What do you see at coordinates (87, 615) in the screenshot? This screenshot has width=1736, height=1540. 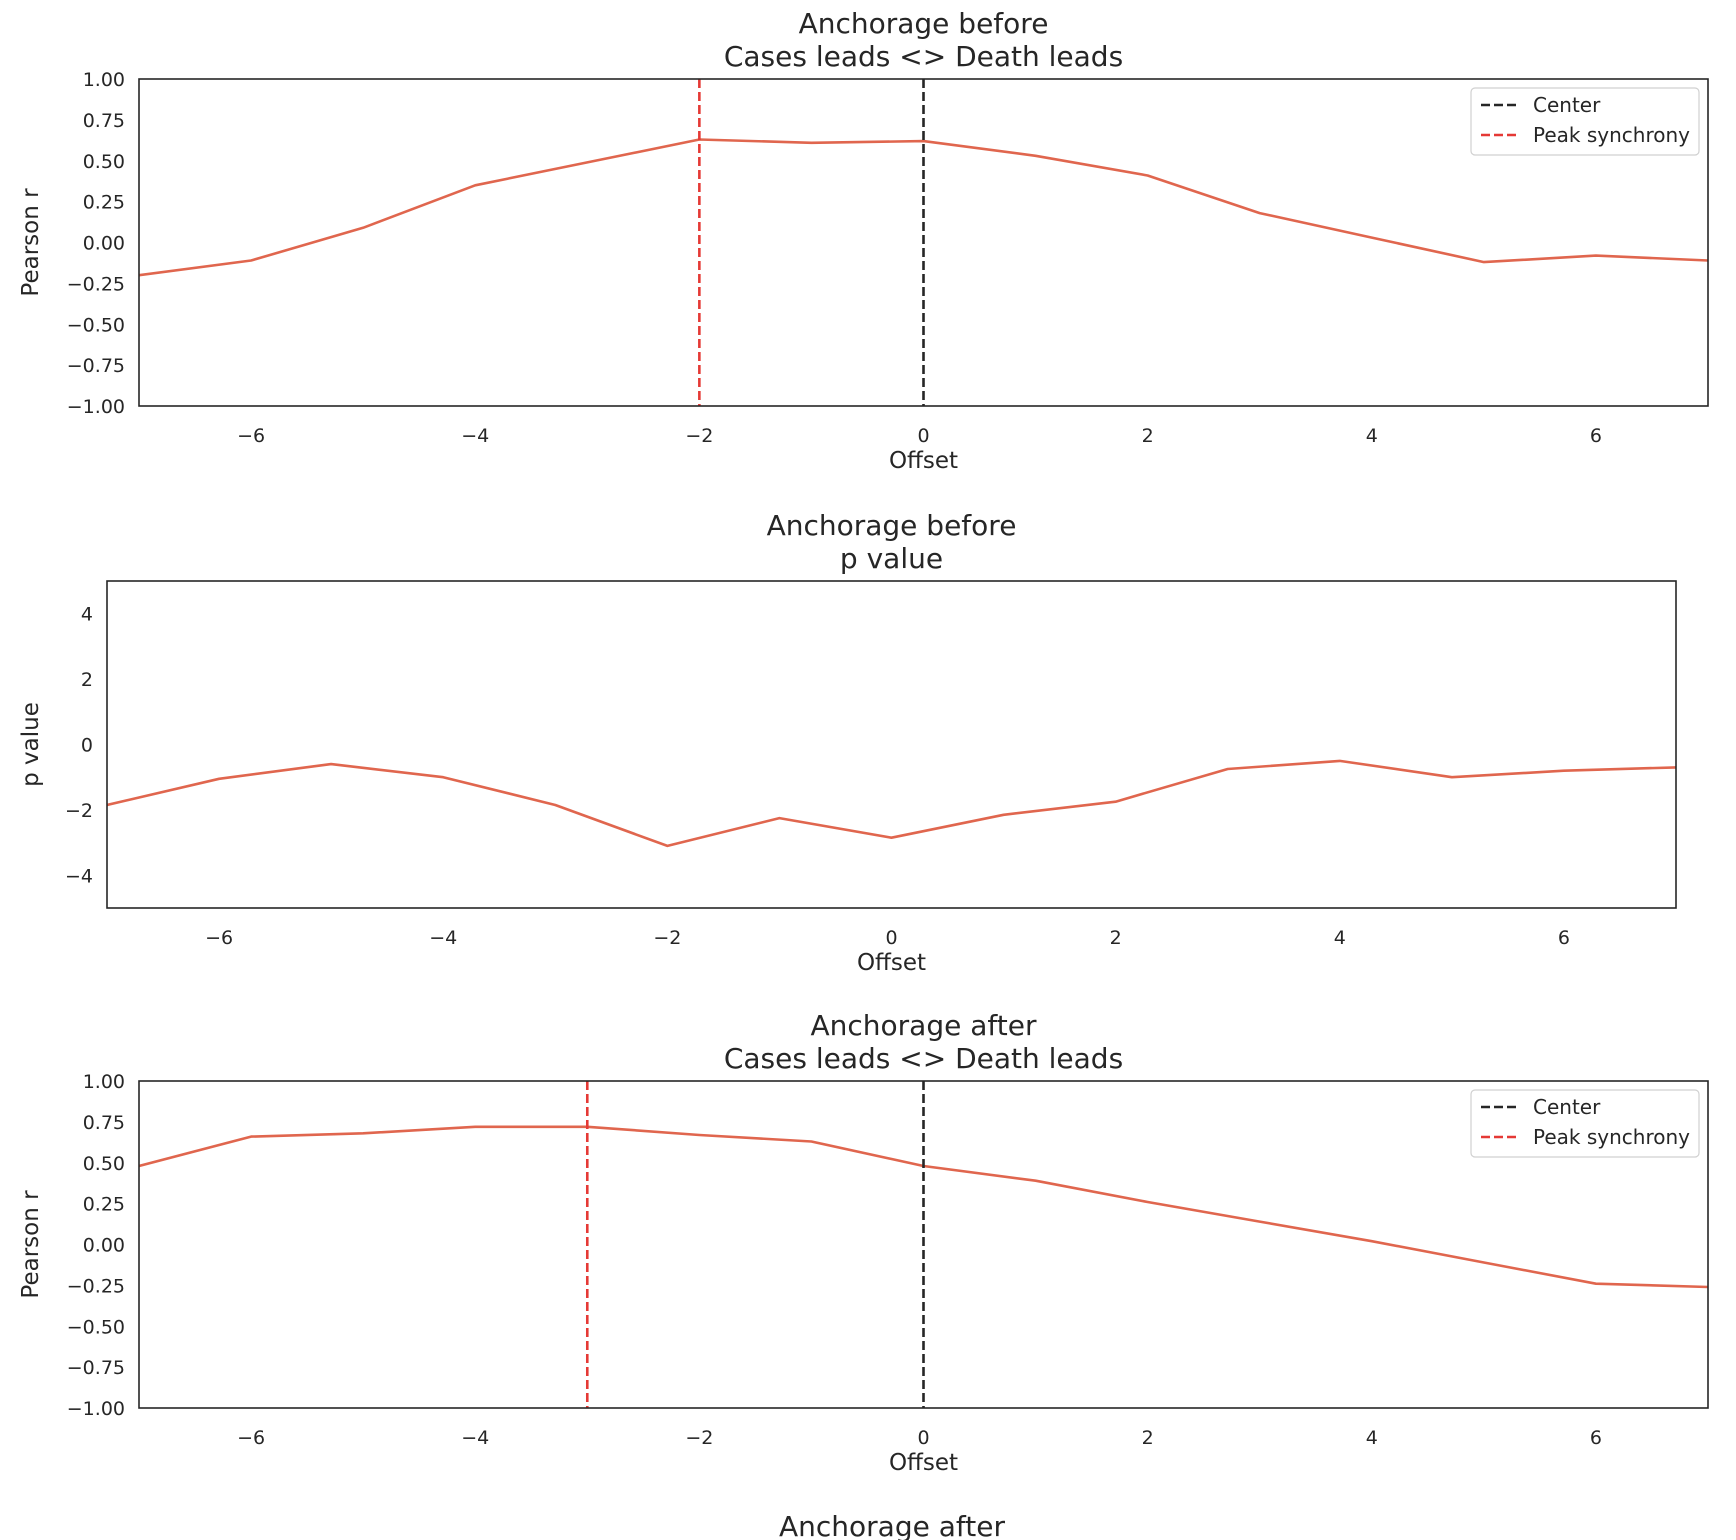 I see `y-tick-label: 4` at bounding box center [87, 615].